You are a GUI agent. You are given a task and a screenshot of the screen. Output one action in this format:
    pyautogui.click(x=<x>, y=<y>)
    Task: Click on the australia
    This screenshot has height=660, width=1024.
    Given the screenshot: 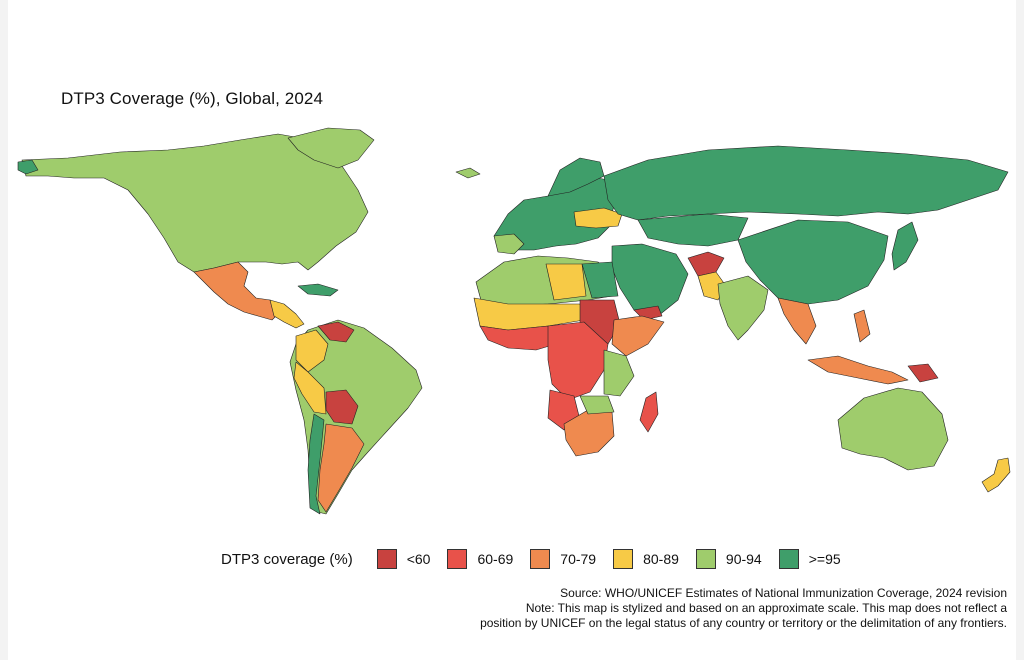 What is the action you would take?
    pyautogui.click(x=893, y=429)
    